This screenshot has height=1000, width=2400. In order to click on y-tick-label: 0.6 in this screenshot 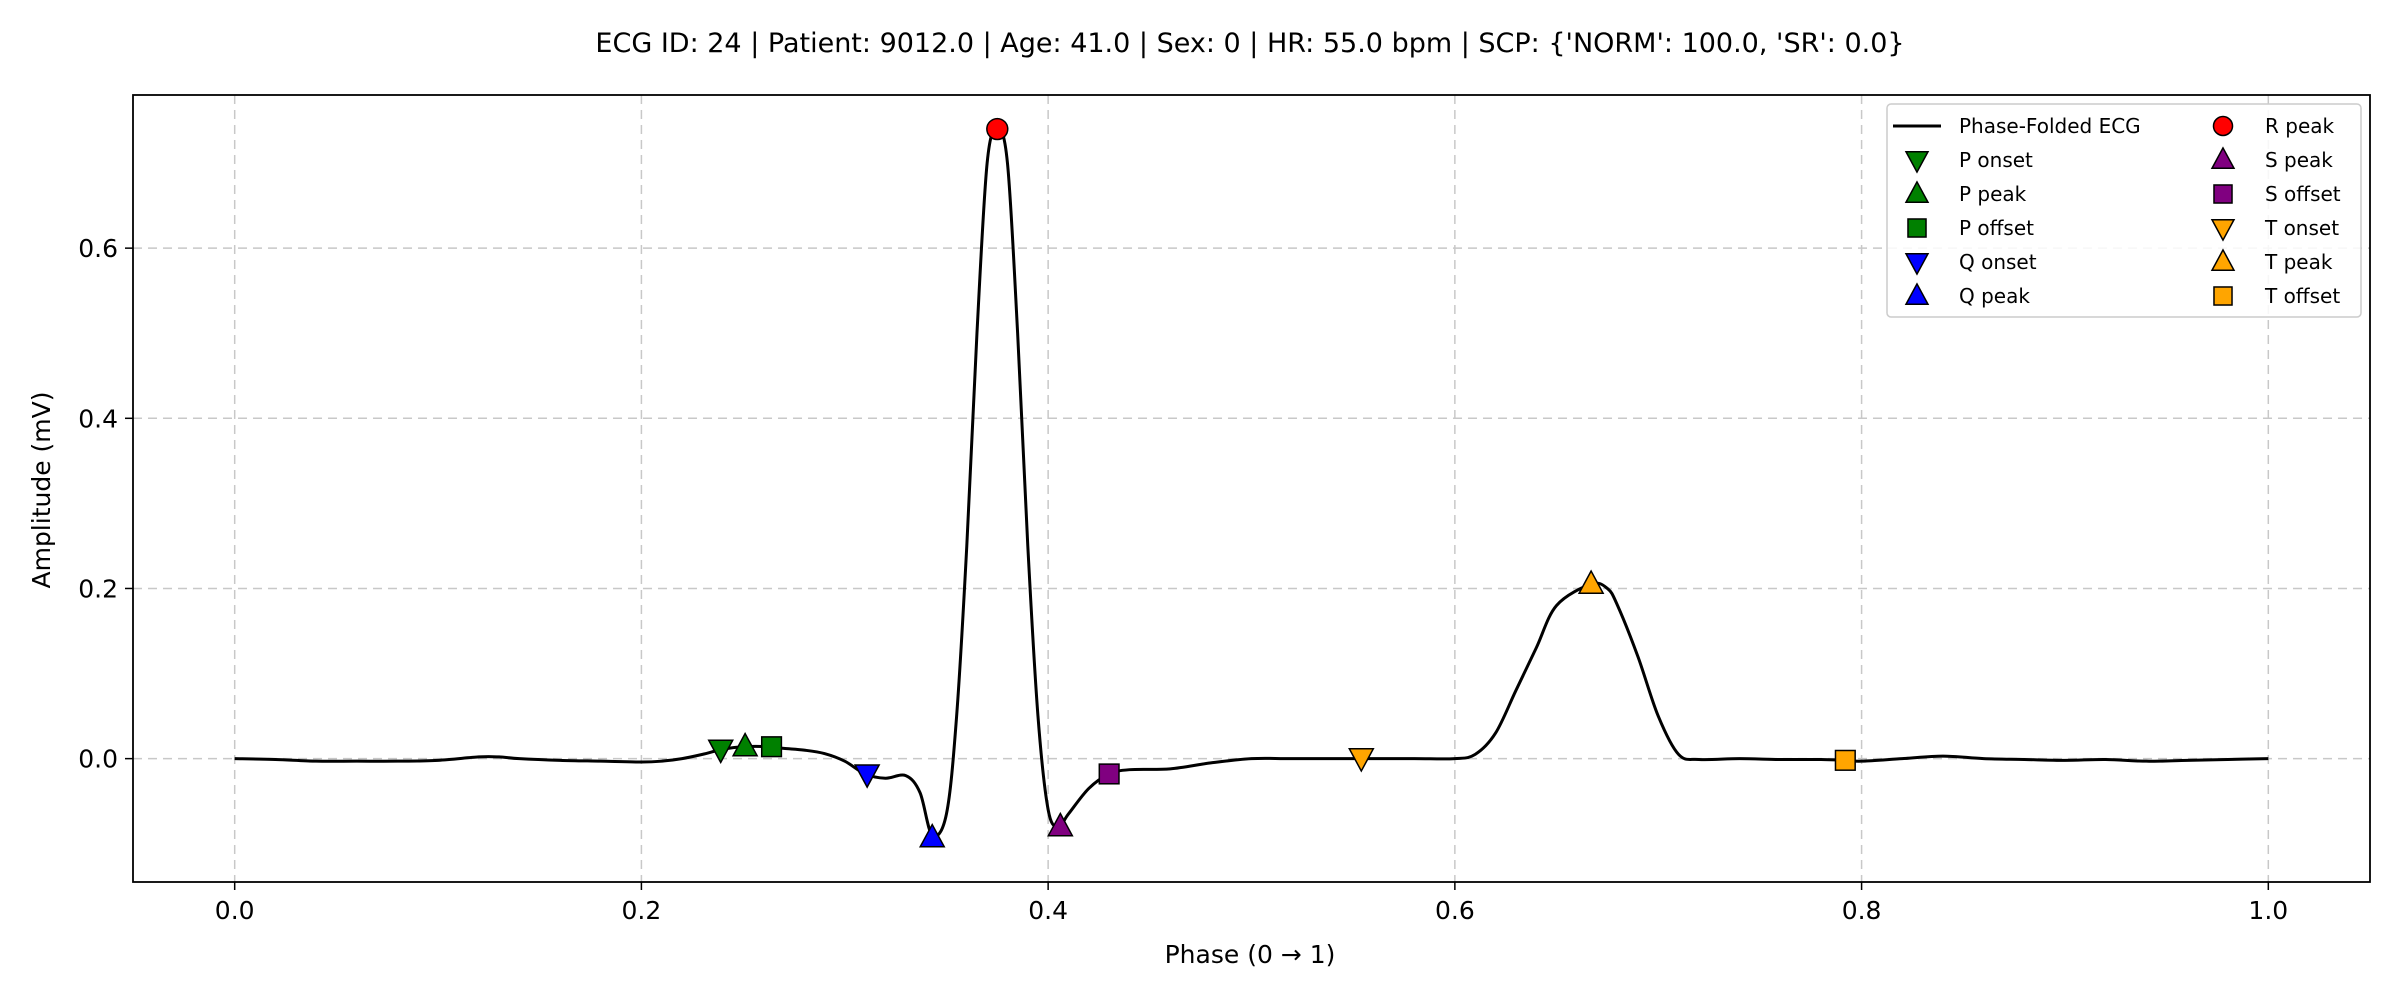, I will do `click(98, 248)`.